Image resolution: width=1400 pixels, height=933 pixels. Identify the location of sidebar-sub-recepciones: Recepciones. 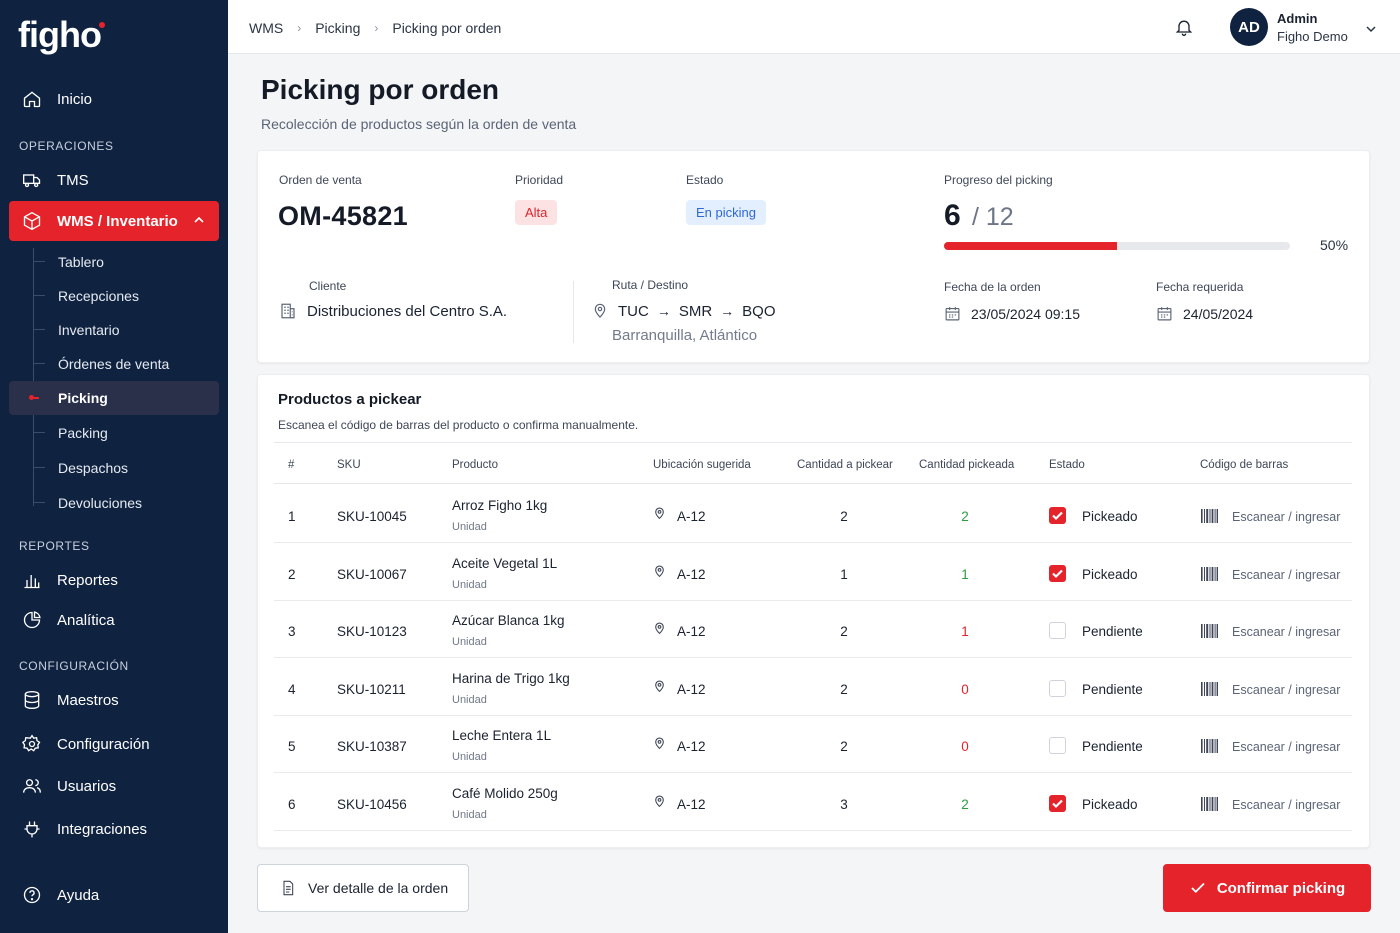
(114, 296).